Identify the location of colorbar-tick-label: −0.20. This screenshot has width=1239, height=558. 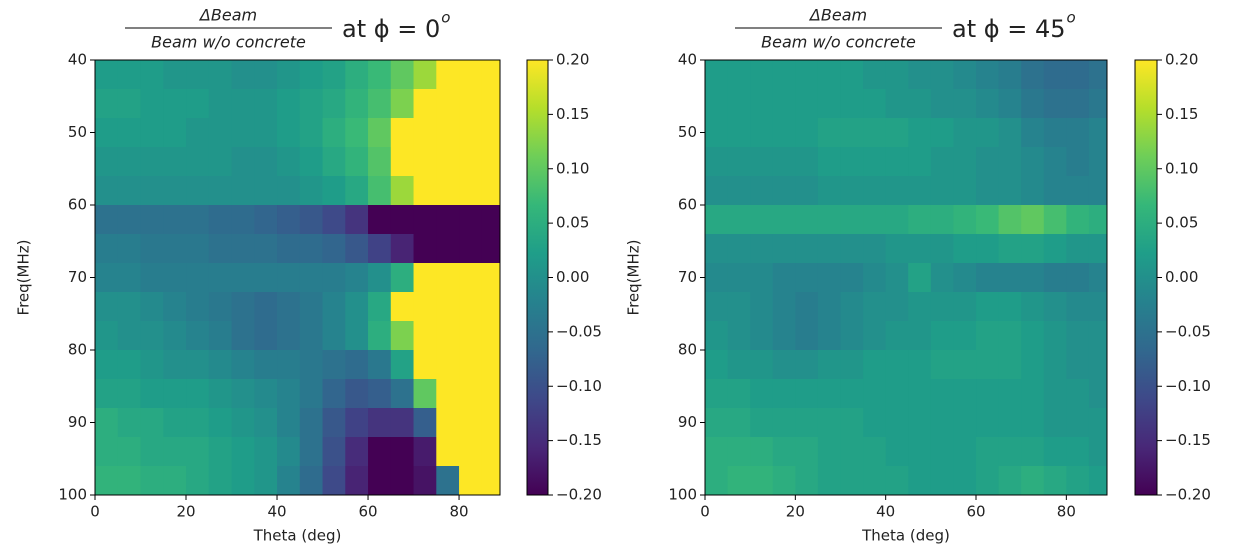
(579, 495).